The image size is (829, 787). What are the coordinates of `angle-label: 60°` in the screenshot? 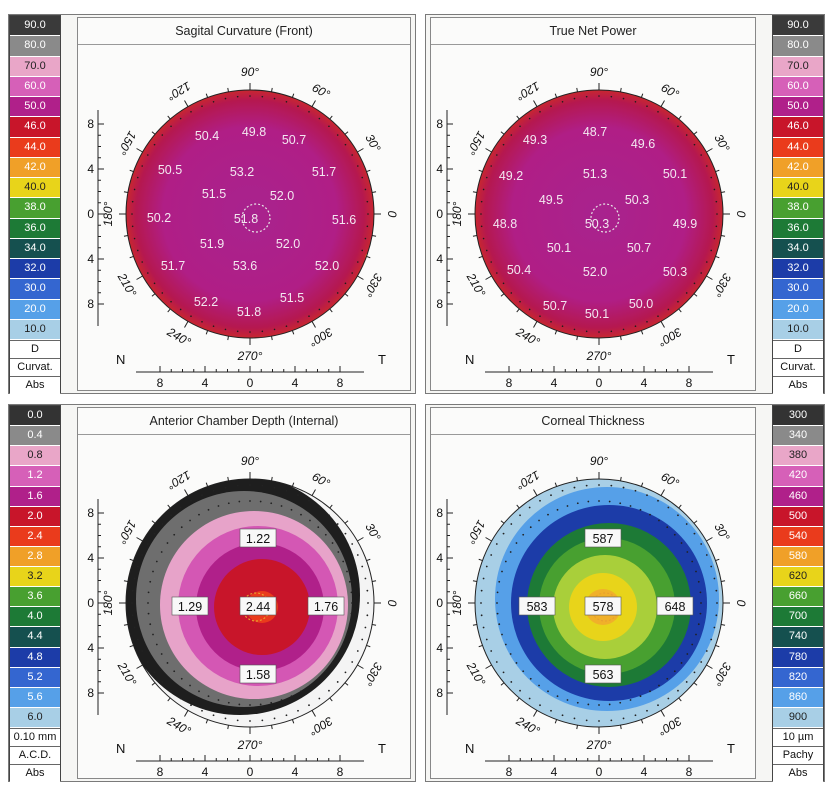 It's located at (670, 479).